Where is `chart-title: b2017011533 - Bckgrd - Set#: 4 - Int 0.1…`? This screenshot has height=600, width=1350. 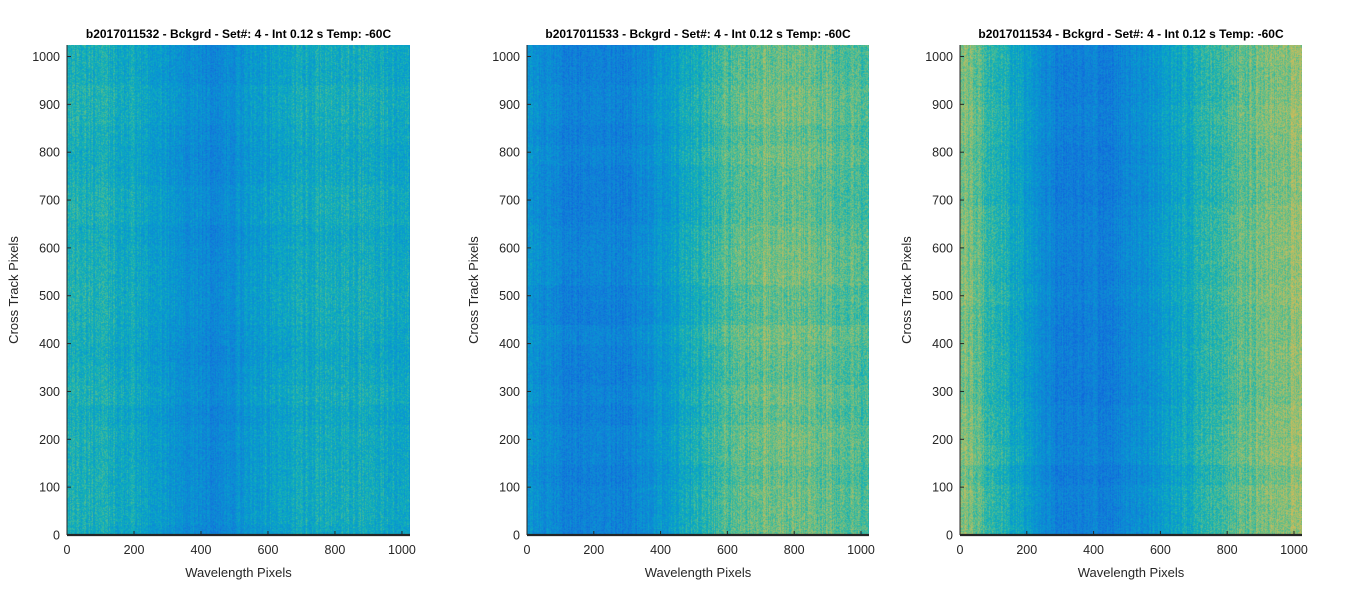 chart-title: b2017011533 - Bckgrd - Set#: 4 - Int 0.1… is located at coordinates (698, 34).